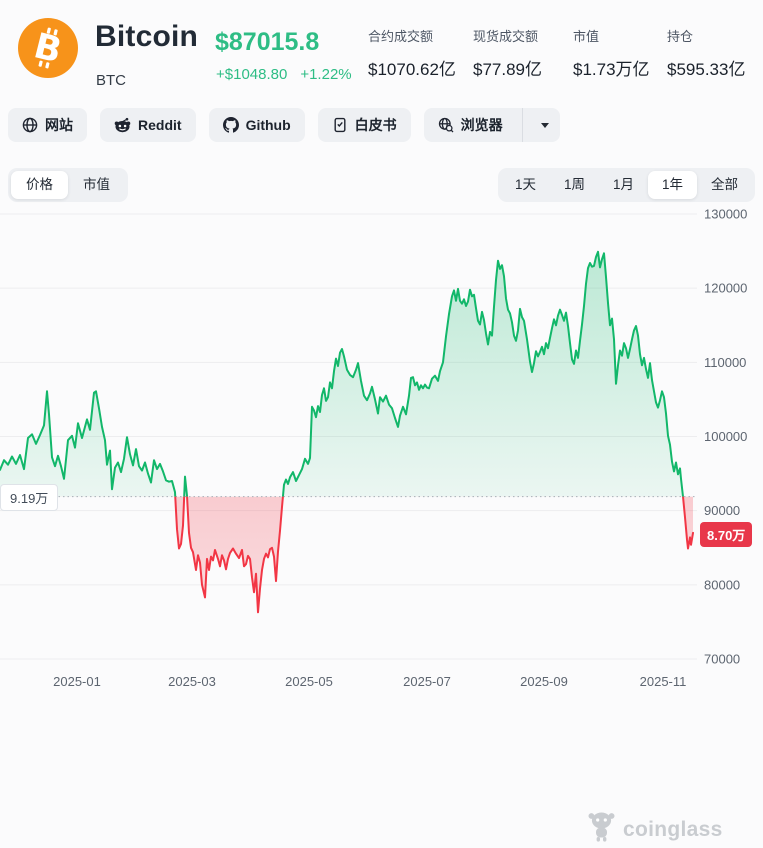 The height and width of the screenshot is (848, 763). I want to click on chevron-down-icon, so click(544, 125).